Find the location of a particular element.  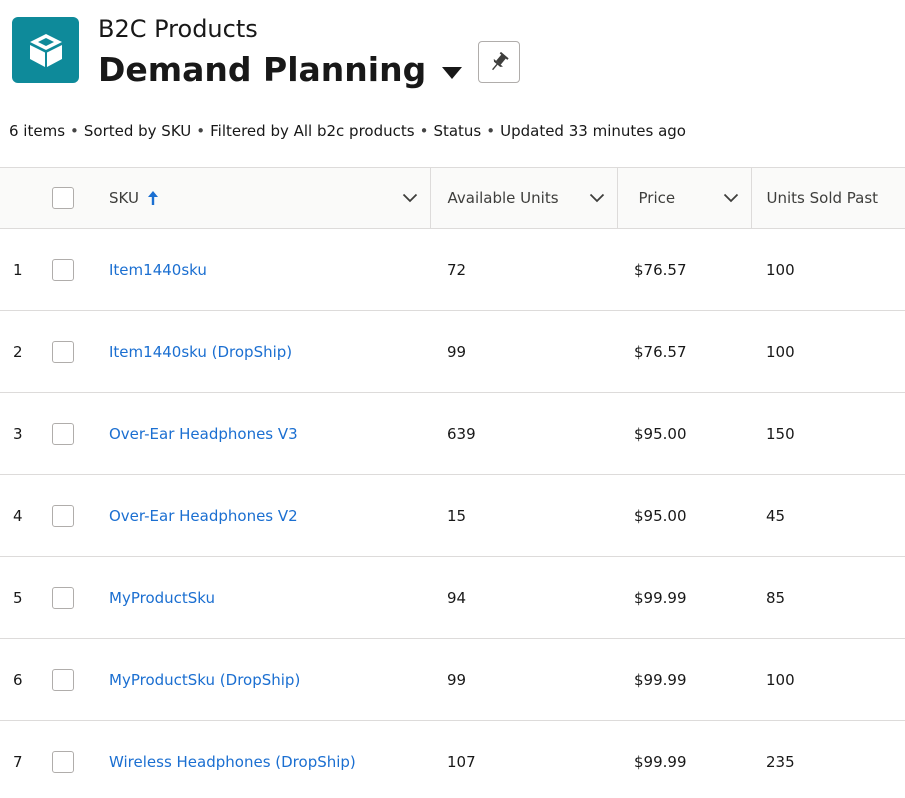

caret-down-icon is located at coordinates (452, 73).